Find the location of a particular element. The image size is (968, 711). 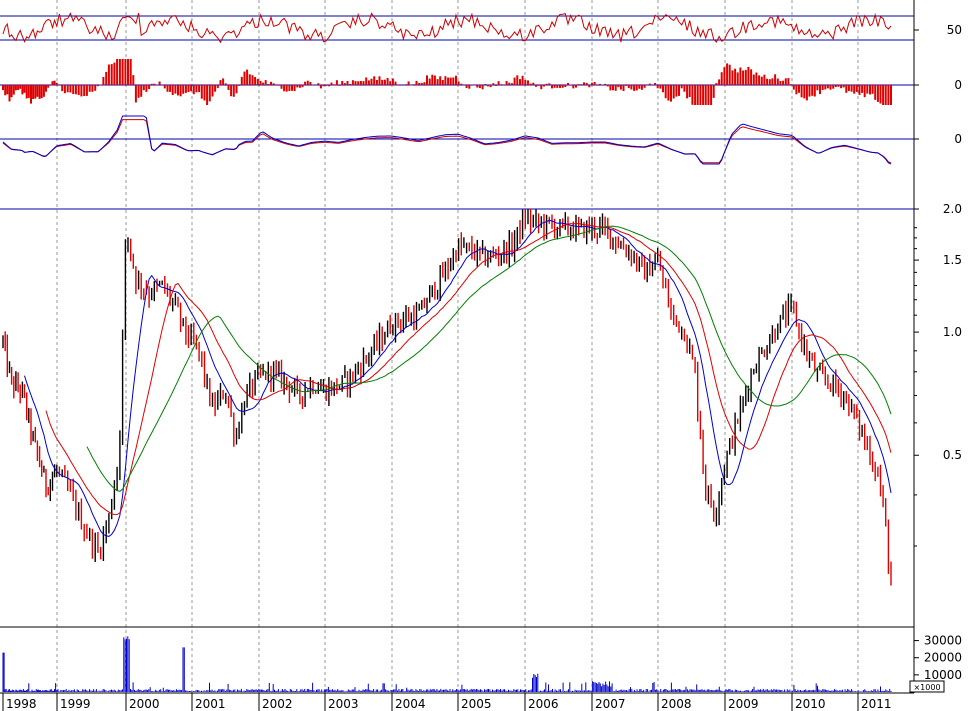

year-label: 2002 is located at coordinates (277, 704).